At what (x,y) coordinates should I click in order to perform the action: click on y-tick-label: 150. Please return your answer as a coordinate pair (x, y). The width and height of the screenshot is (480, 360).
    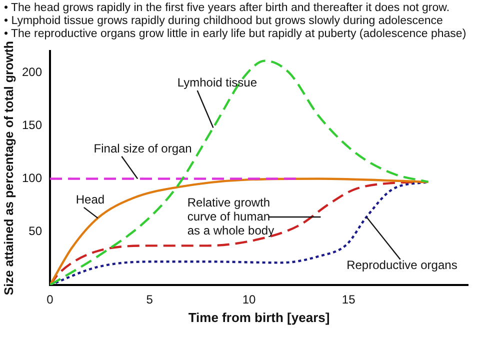
    Looking at the image, I should click on (32, 125).